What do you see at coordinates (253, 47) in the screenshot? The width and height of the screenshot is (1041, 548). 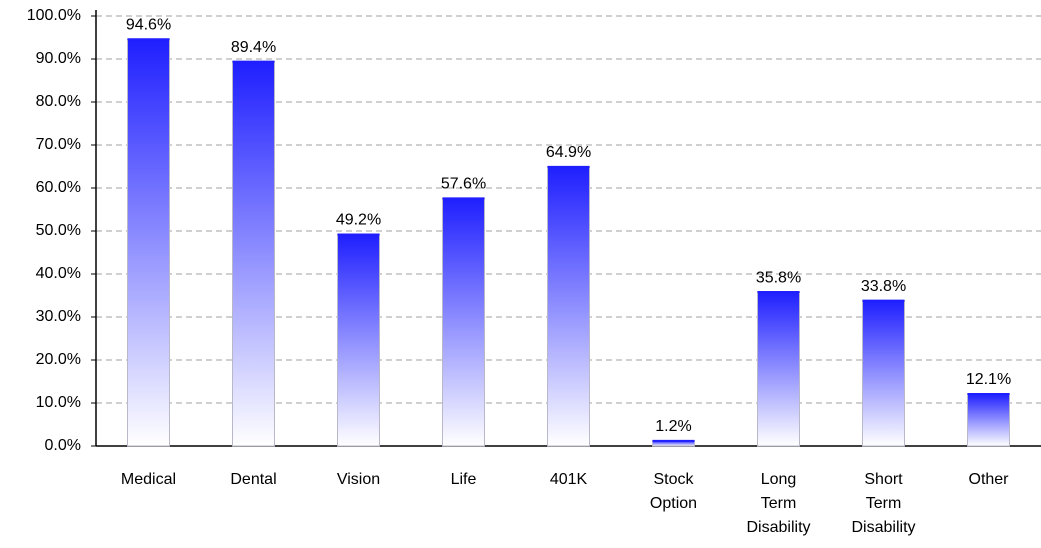 I see `data-label: 89.4%` at bounding box center [253, 47].